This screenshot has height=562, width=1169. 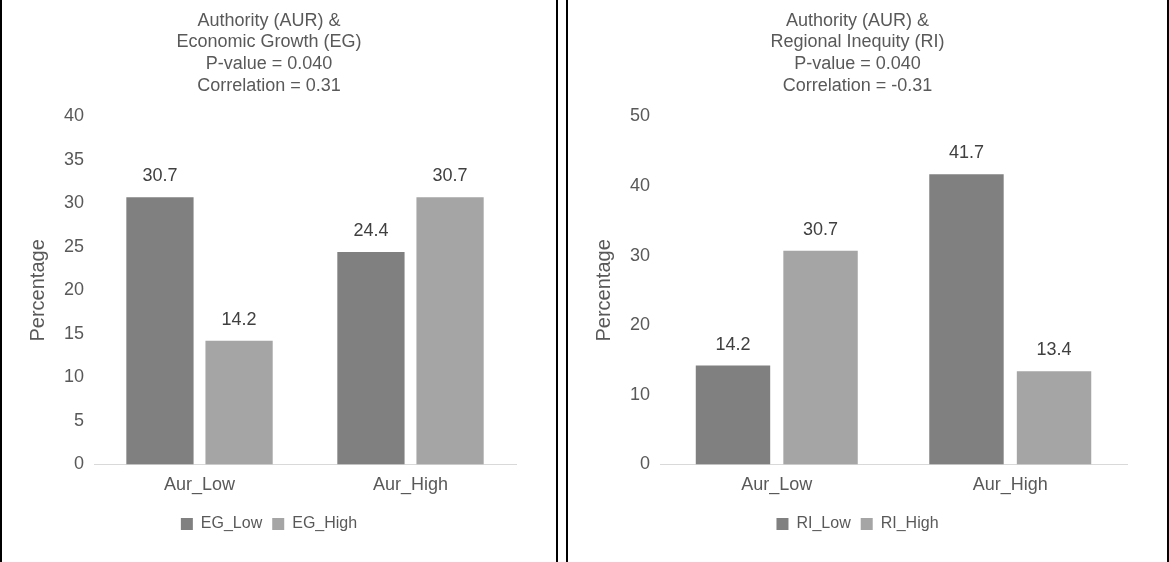 What do you see at coordinates (74, 332) in the screenshot?
I see `y-tick-label: 15` at bounding box center [74, 332].